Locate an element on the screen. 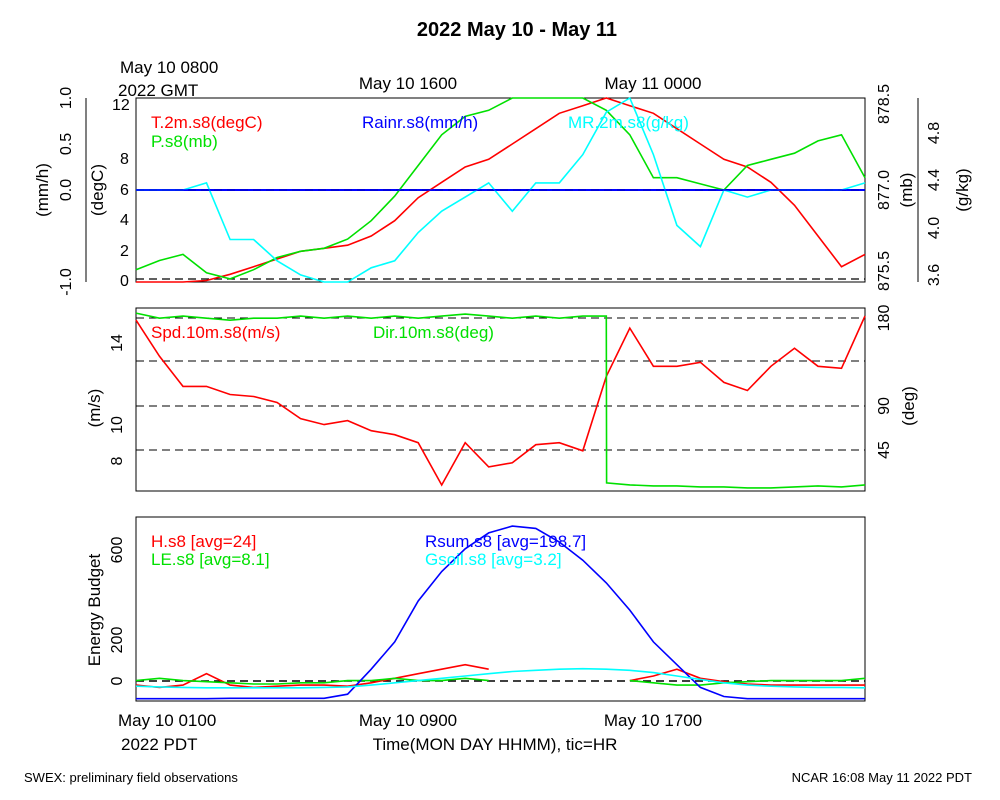 The height and width of the screenshot is (800, 1000). tick-degc-12: 12 is located at coordinates (121, 105).